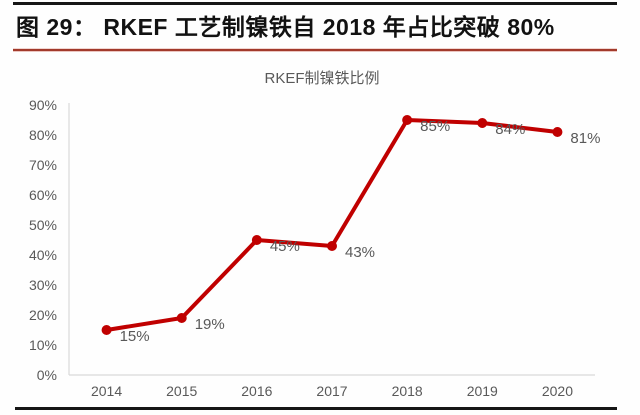 The height and width of the screenshot is (415, 640). Describe the element at coordinates (407, 391) in the screenshot. I see `x-tick-label: 2018` at that location.